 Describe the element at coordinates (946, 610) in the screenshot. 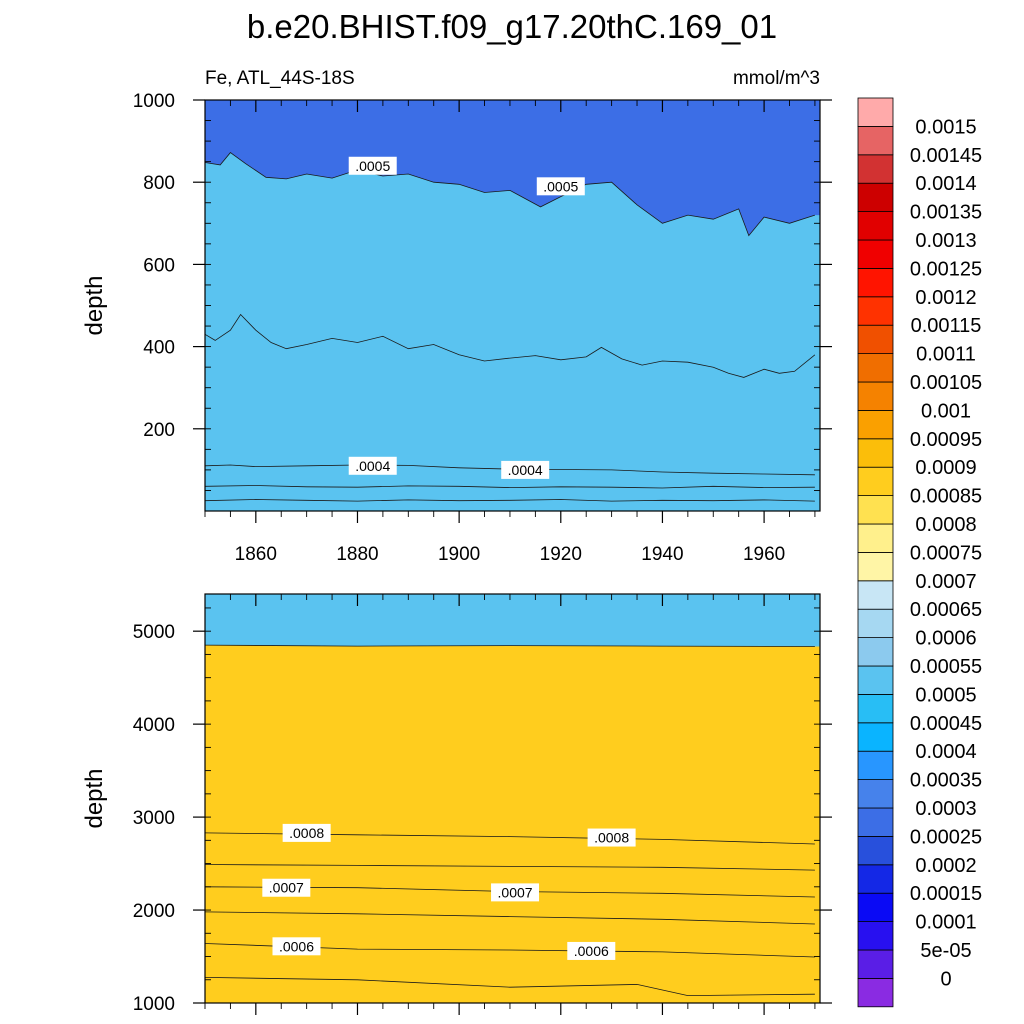

I see `legend-label: 0.00065` at that location.